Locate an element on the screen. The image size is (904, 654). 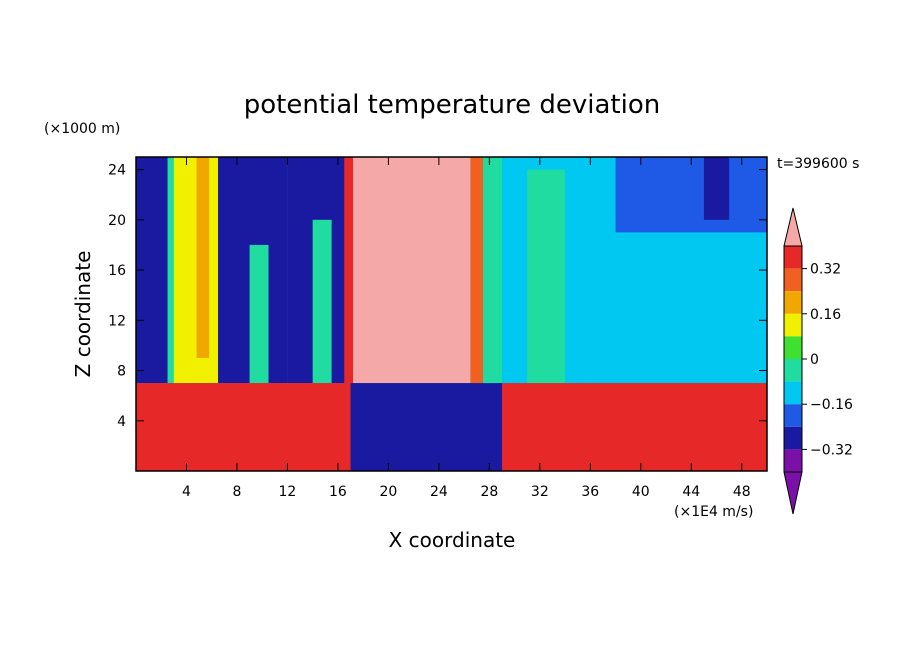
time-label: t=399600 s is located at coordinates (818, 164).